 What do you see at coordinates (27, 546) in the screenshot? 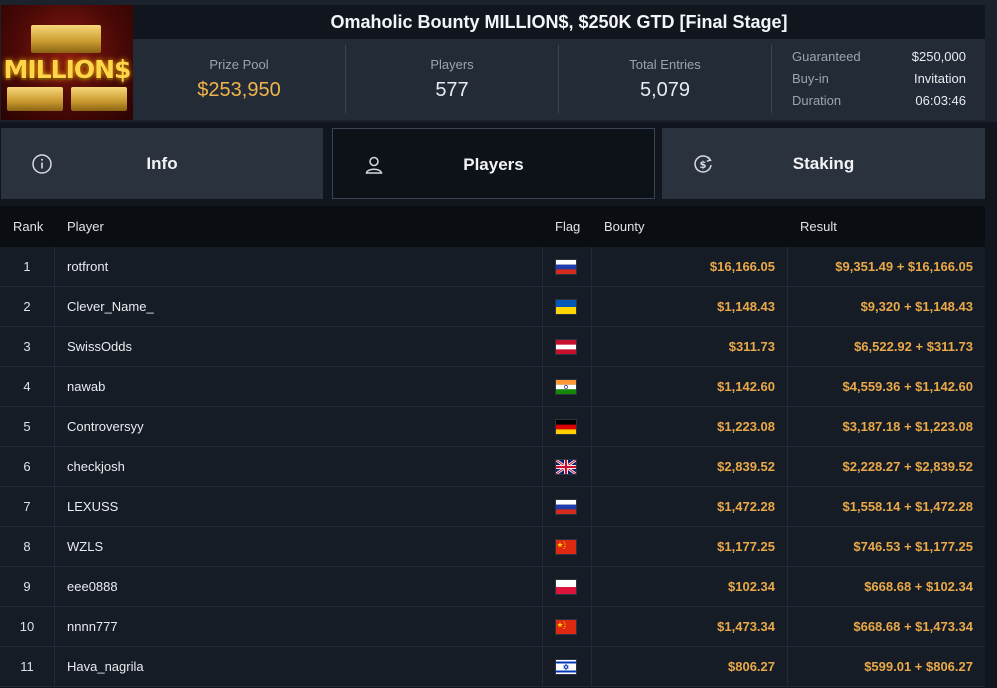
I see `rank-cell: 8` at bounding box center [27, 546].